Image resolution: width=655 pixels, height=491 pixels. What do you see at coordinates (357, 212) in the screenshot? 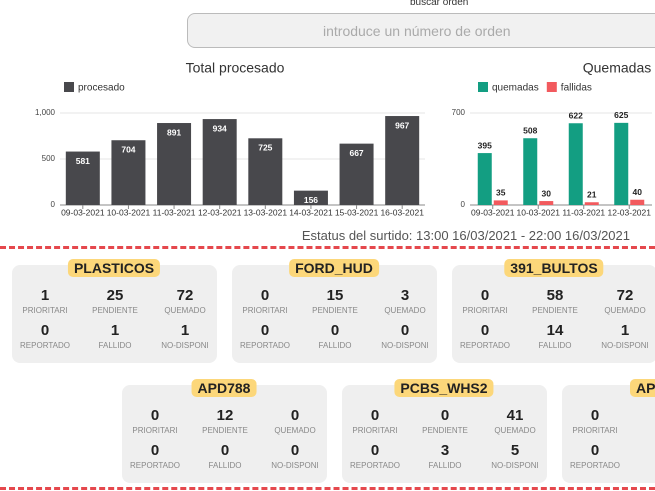
I see `x-tick-label: 15-03-2021` at bounding box center [357, 212].